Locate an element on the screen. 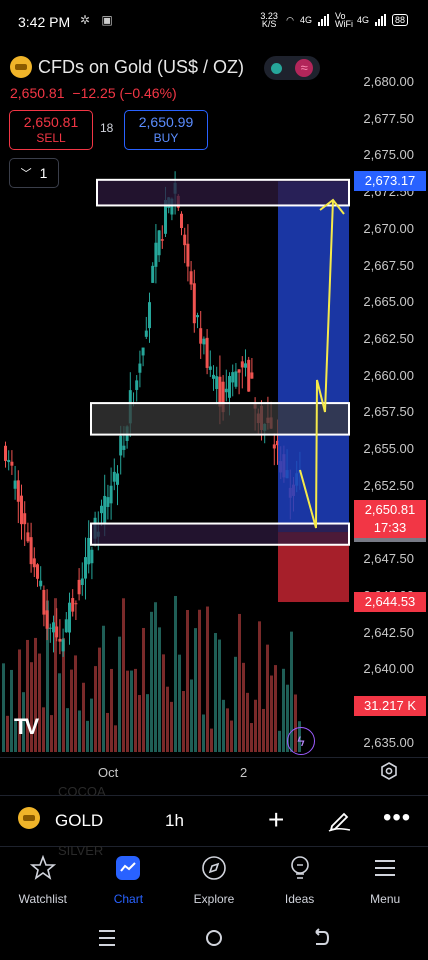 This screenshot has width=428, height=960. chevron-down-icon: ﹀ is located at coordinates (26, 174).